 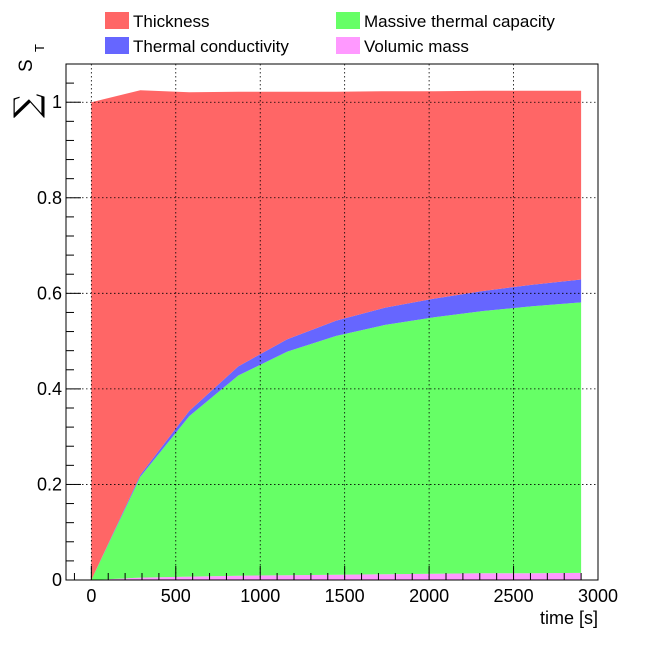 I want to click on y-axis-title-subscript: T, so click(x=39, y=48).